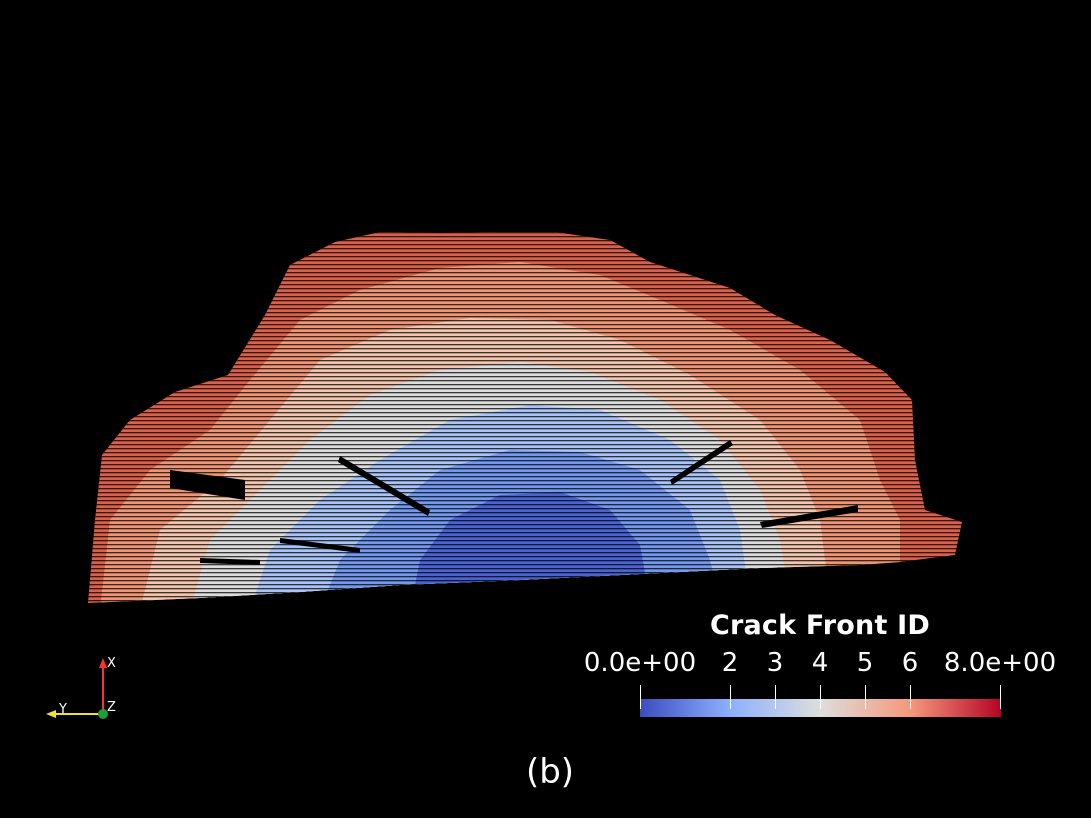  Describe the element at coordinates (820, 625) in the screenshot. I see `colorbar-title: Crack Front ID` at that location.